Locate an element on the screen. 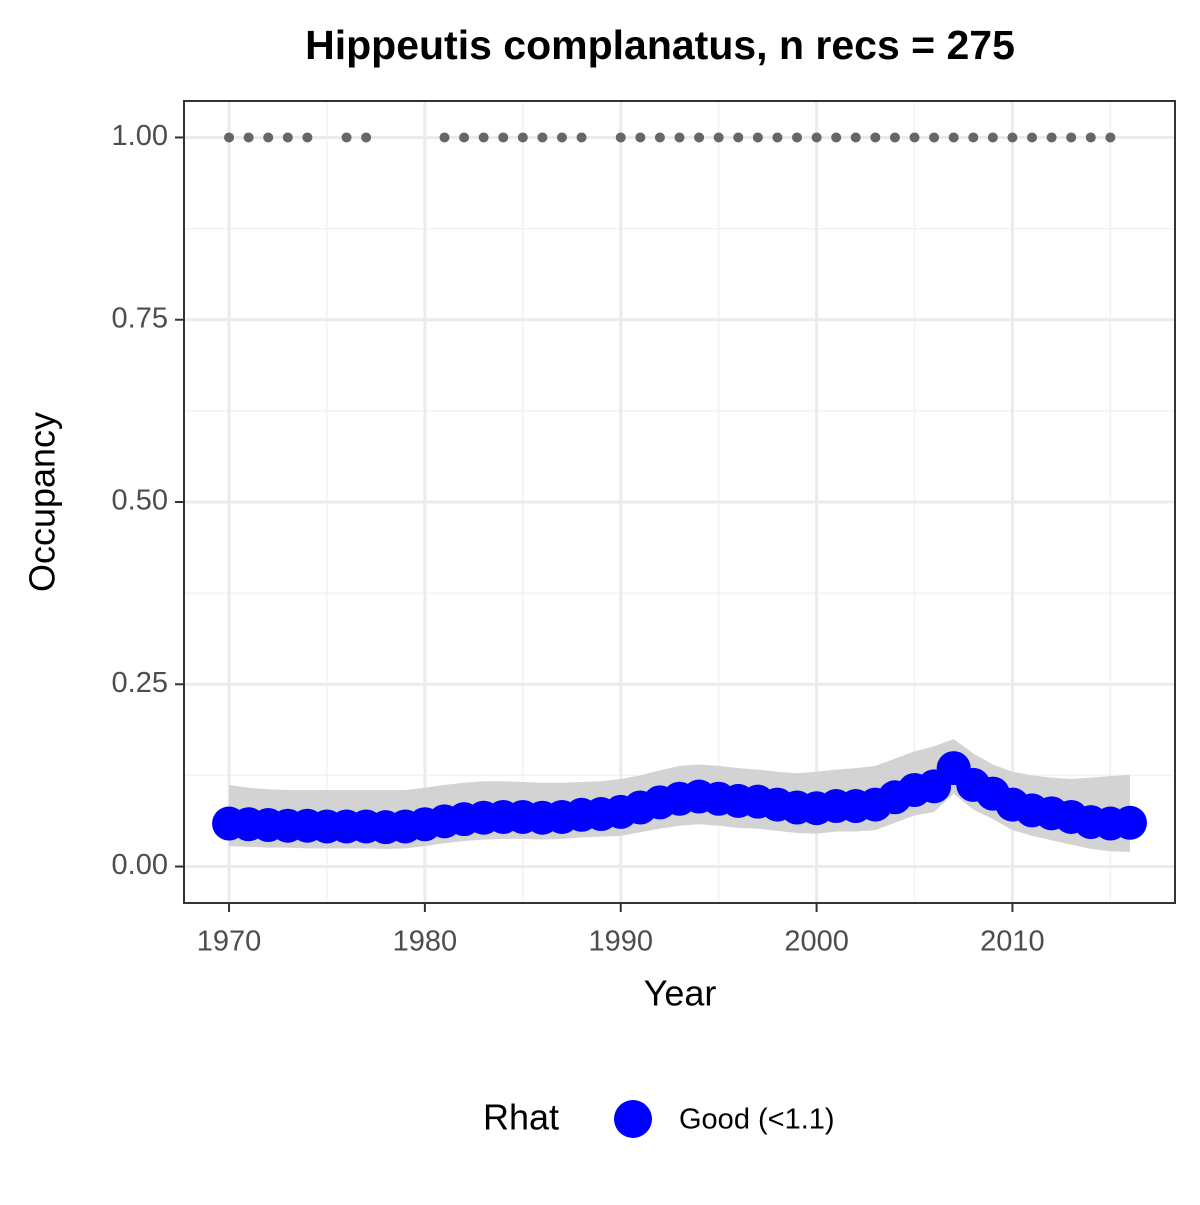 The image size is (1200, 1205). y-axis-title: Occupancy is located at coordinates (42, 502).